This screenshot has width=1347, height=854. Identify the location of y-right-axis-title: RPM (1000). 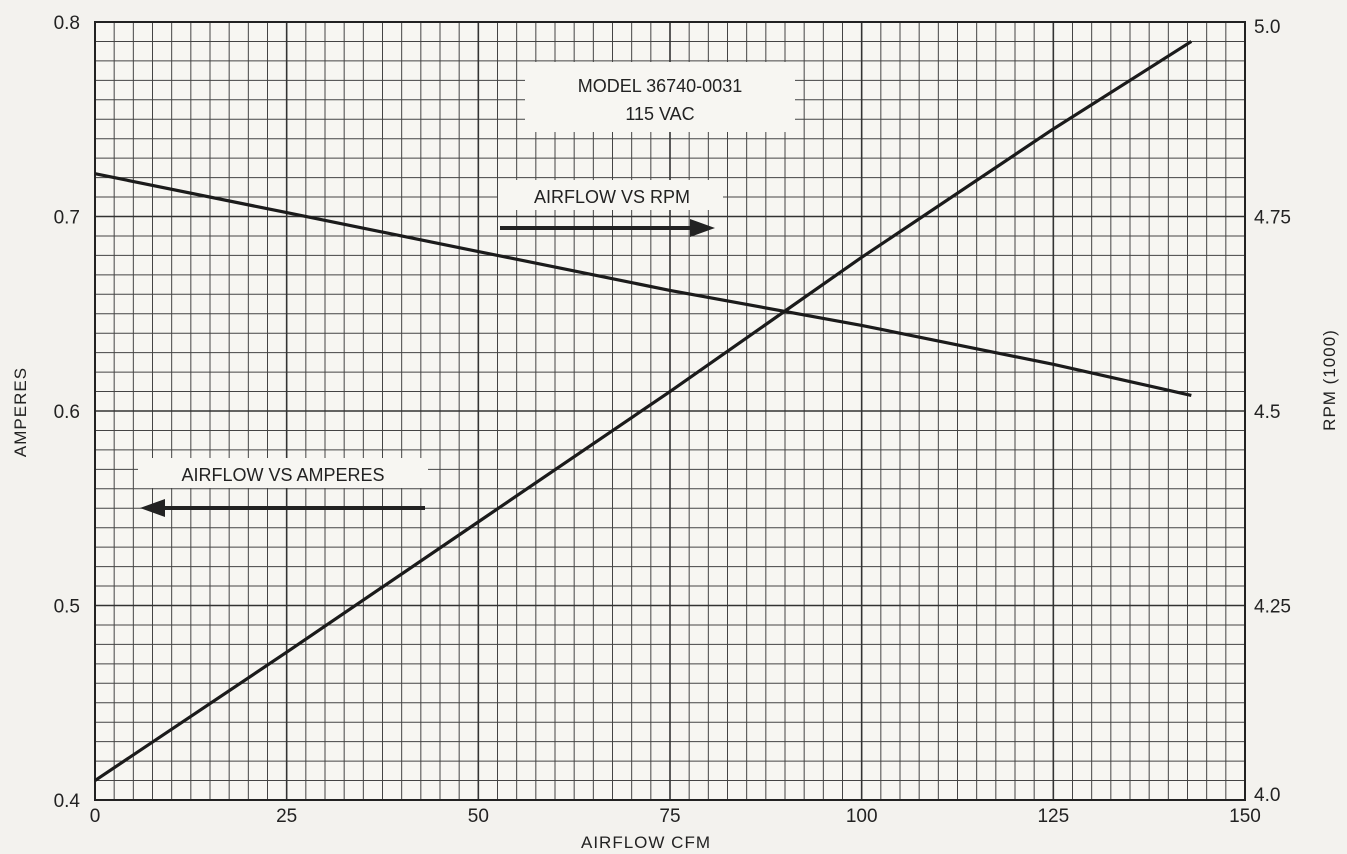
(1329, 380).